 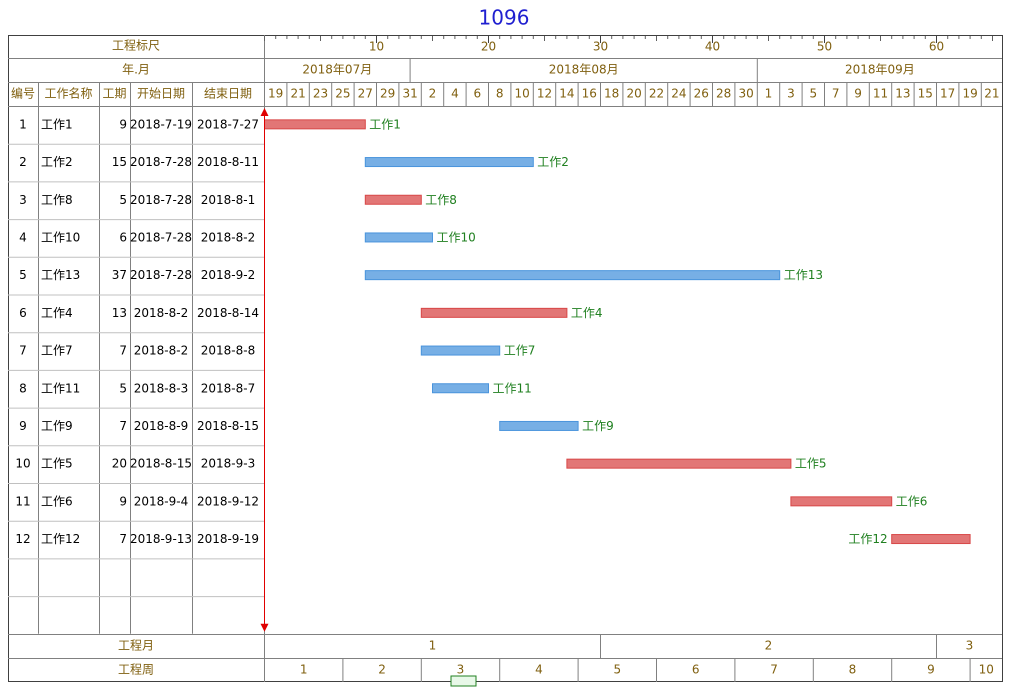 I want to click on task-end: 2018-8-7, so click(x=228, y=388).